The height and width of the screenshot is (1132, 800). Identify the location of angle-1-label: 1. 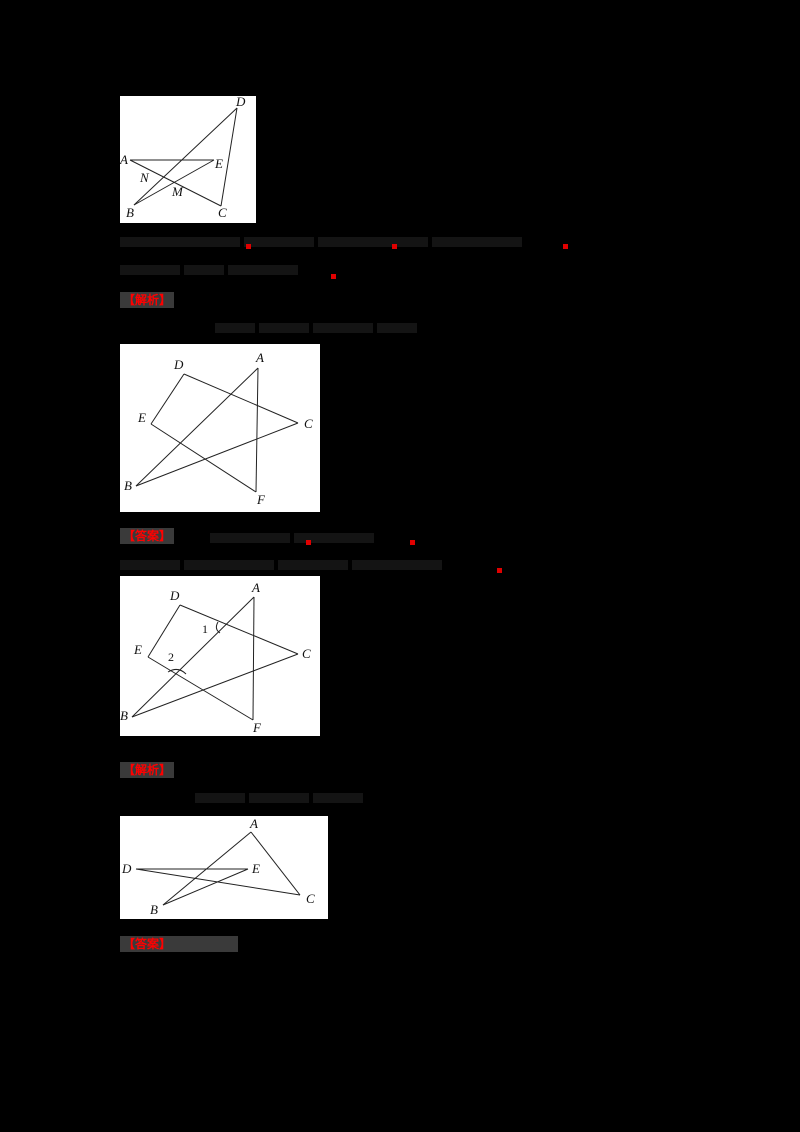
(205, 629).